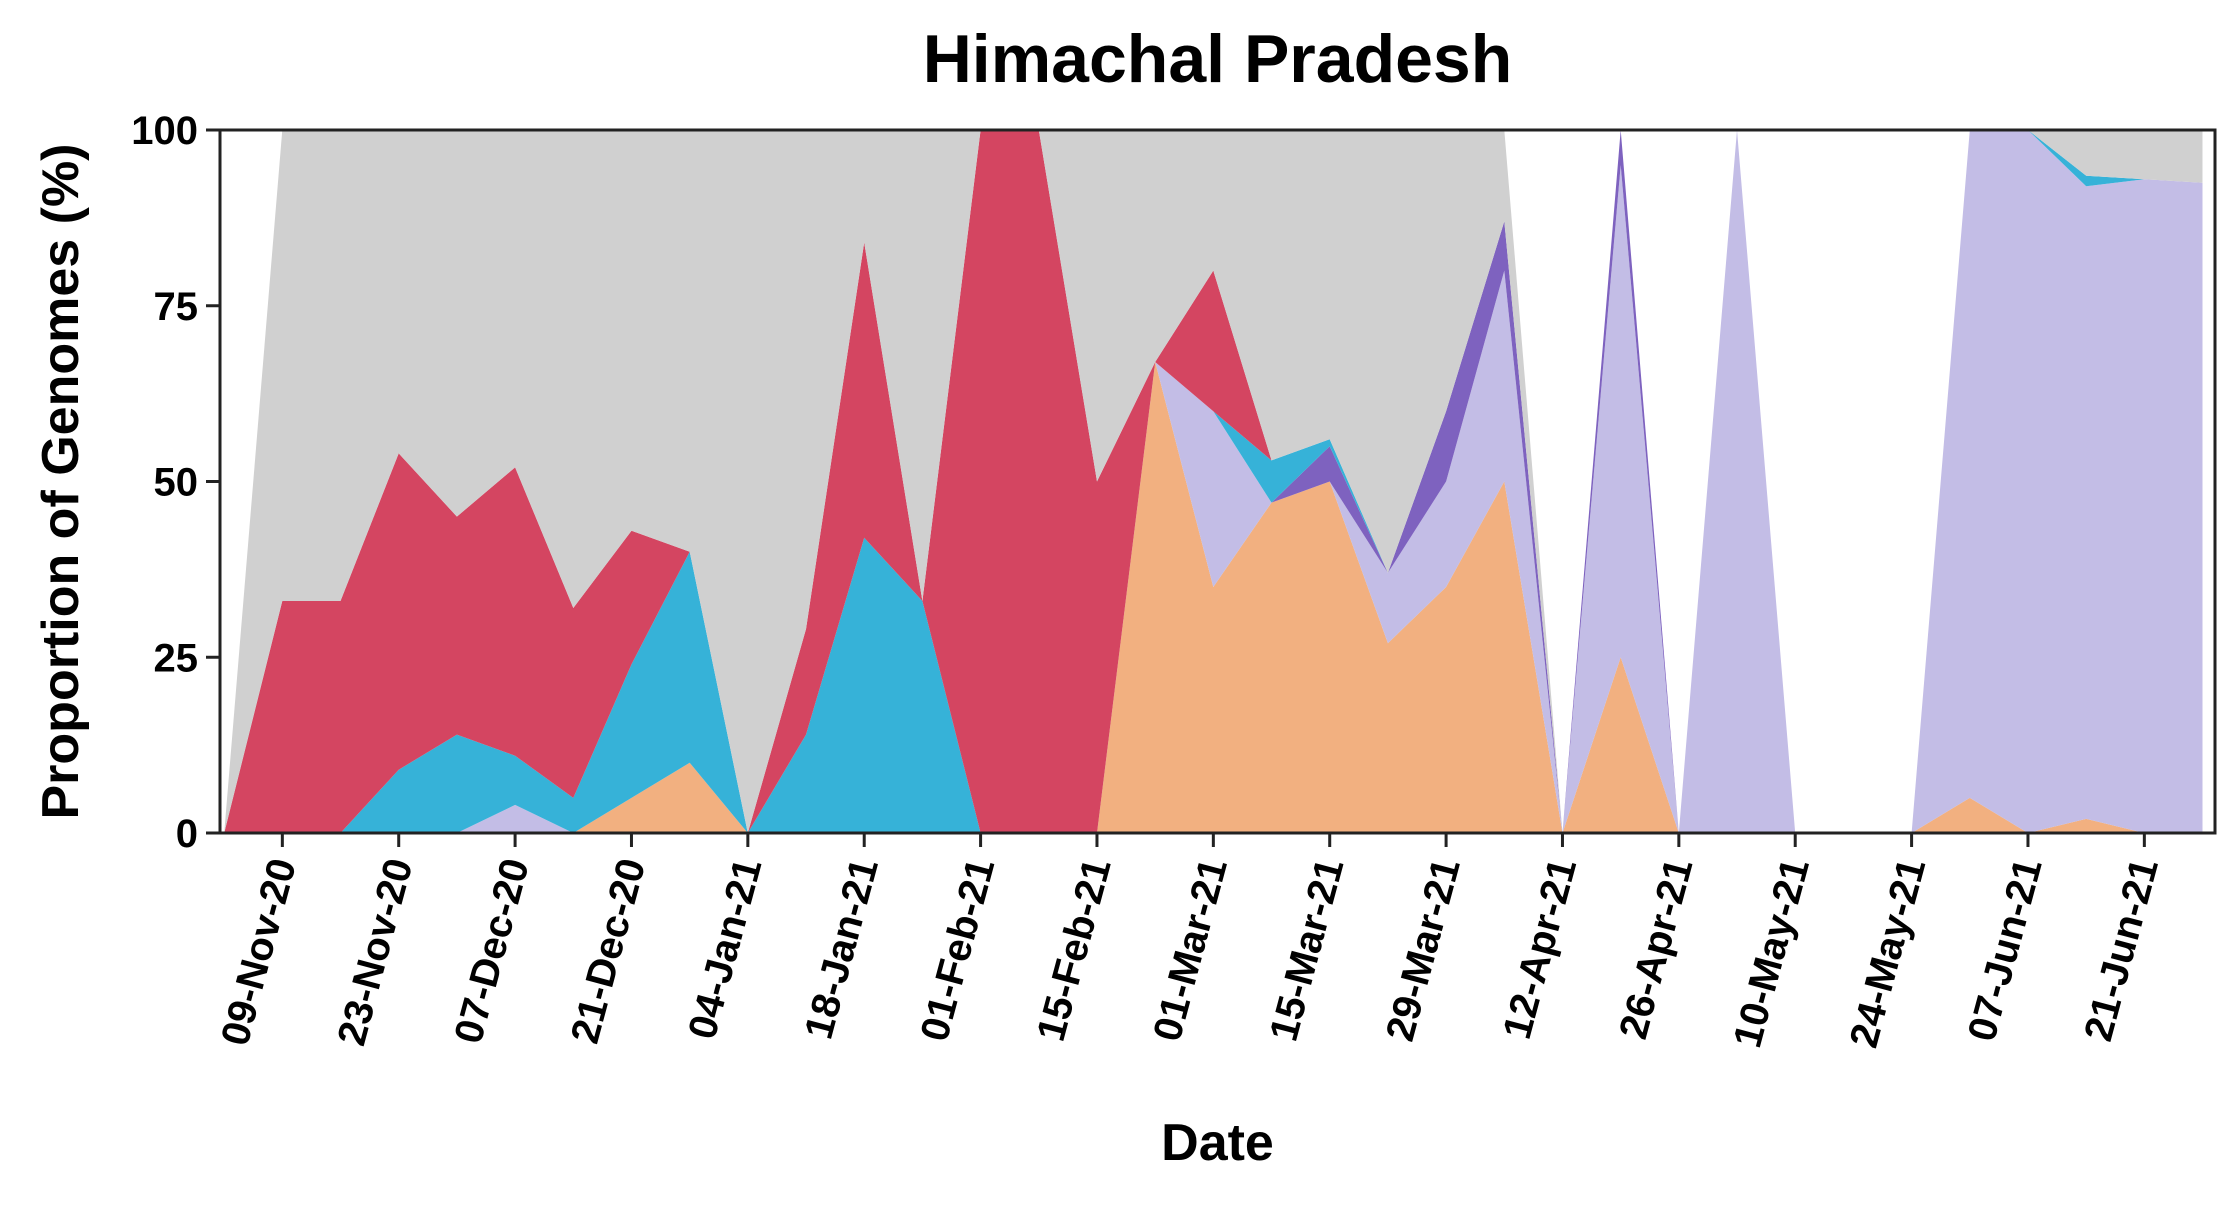  Describe the element at coordinates (259, 952) in the screenshot. I see `x-tick-label: 09-Nov-20` at that location.